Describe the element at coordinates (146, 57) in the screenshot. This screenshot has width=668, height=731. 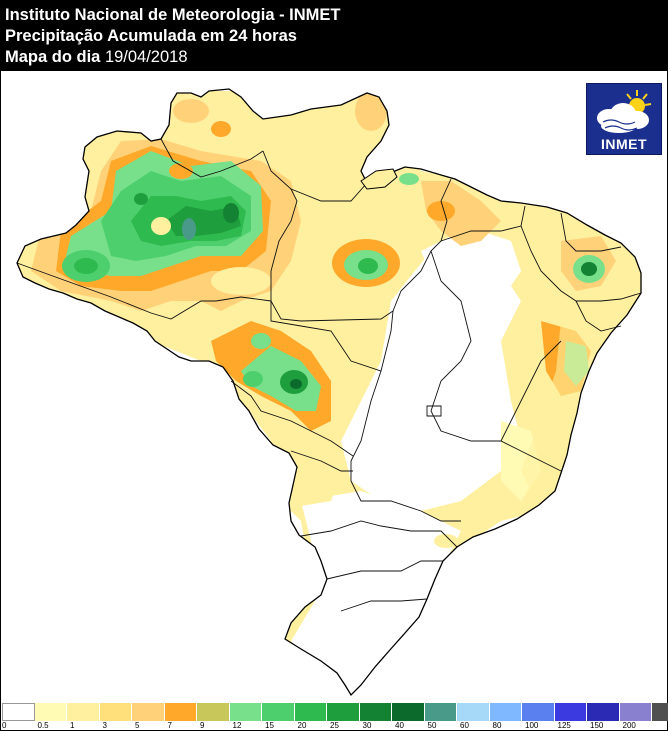
I see `map-date: 19/04/2018` at that location.